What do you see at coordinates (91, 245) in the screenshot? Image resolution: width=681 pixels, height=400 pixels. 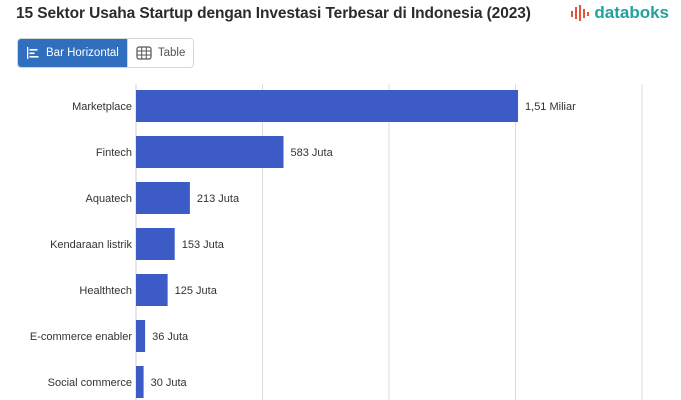 I see `category-label: Kendaraan listrik` at bounding box center [91, 245].